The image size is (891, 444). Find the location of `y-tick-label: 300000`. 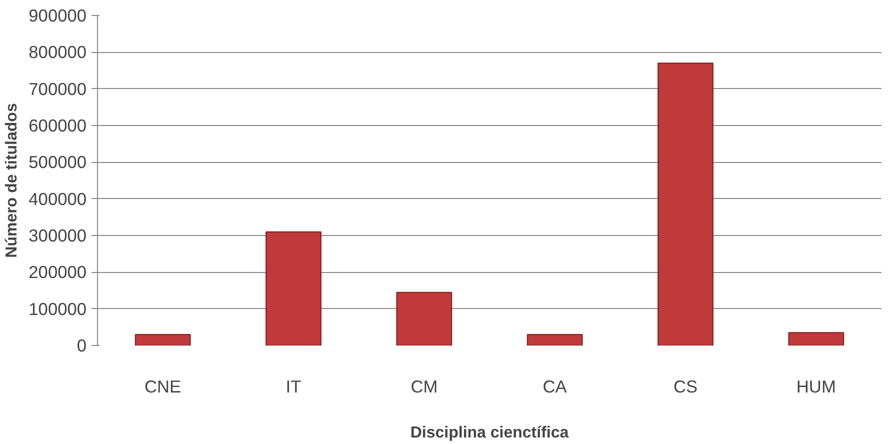

y-tick-label: 300000 is located at coordinates (57, 236).